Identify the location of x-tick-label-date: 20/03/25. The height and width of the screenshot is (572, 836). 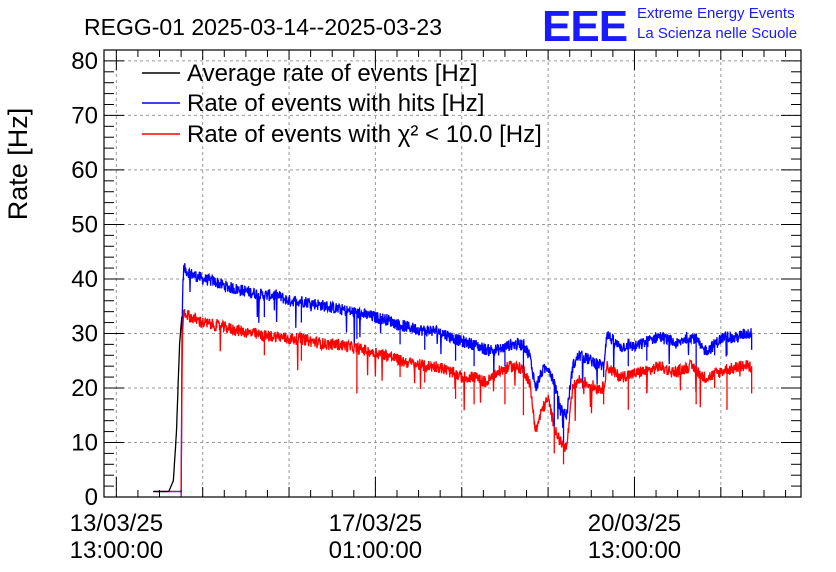
(634, 523).